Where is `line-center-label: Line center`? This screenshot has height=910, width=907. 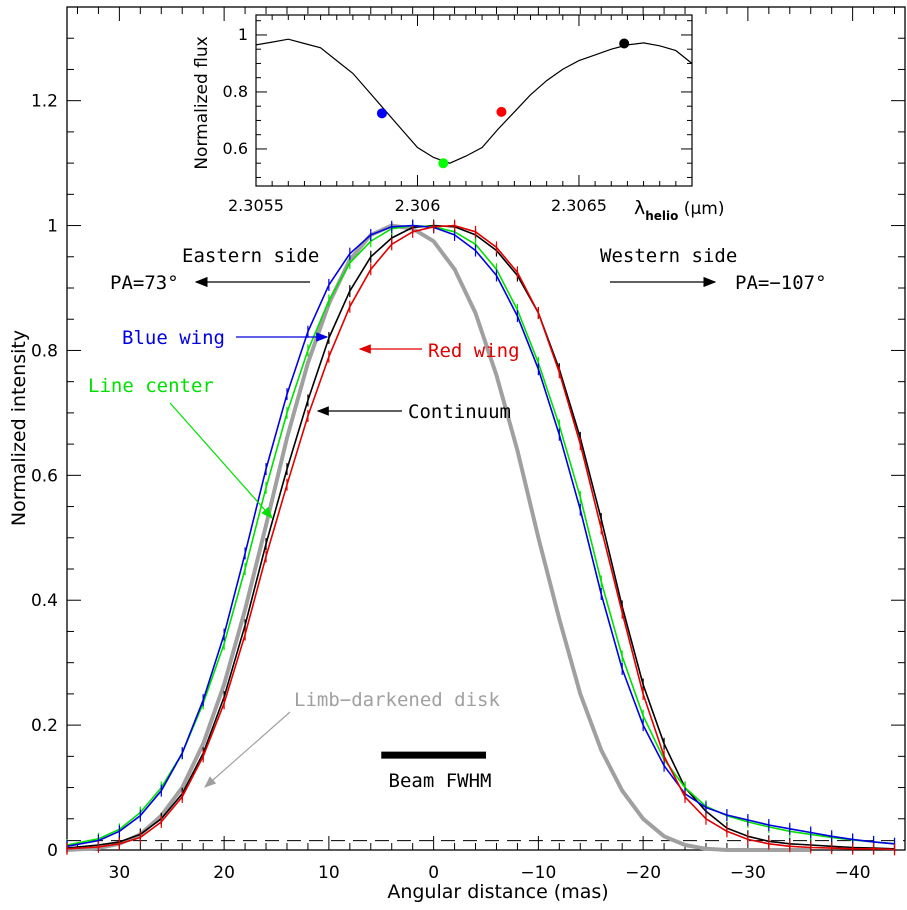 line-center-label: Line center is located at coordinates (151, 386).